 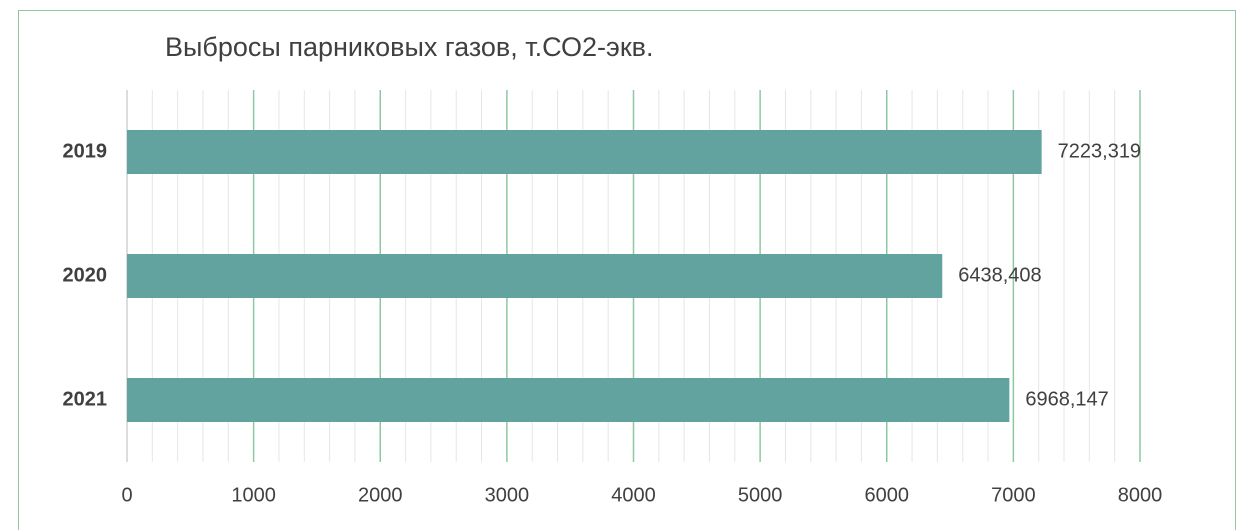 What do you see at coordinates (760, 495) in the screenshot?
I see `x-tick-label: 5000` at bounding box center [760, 495].